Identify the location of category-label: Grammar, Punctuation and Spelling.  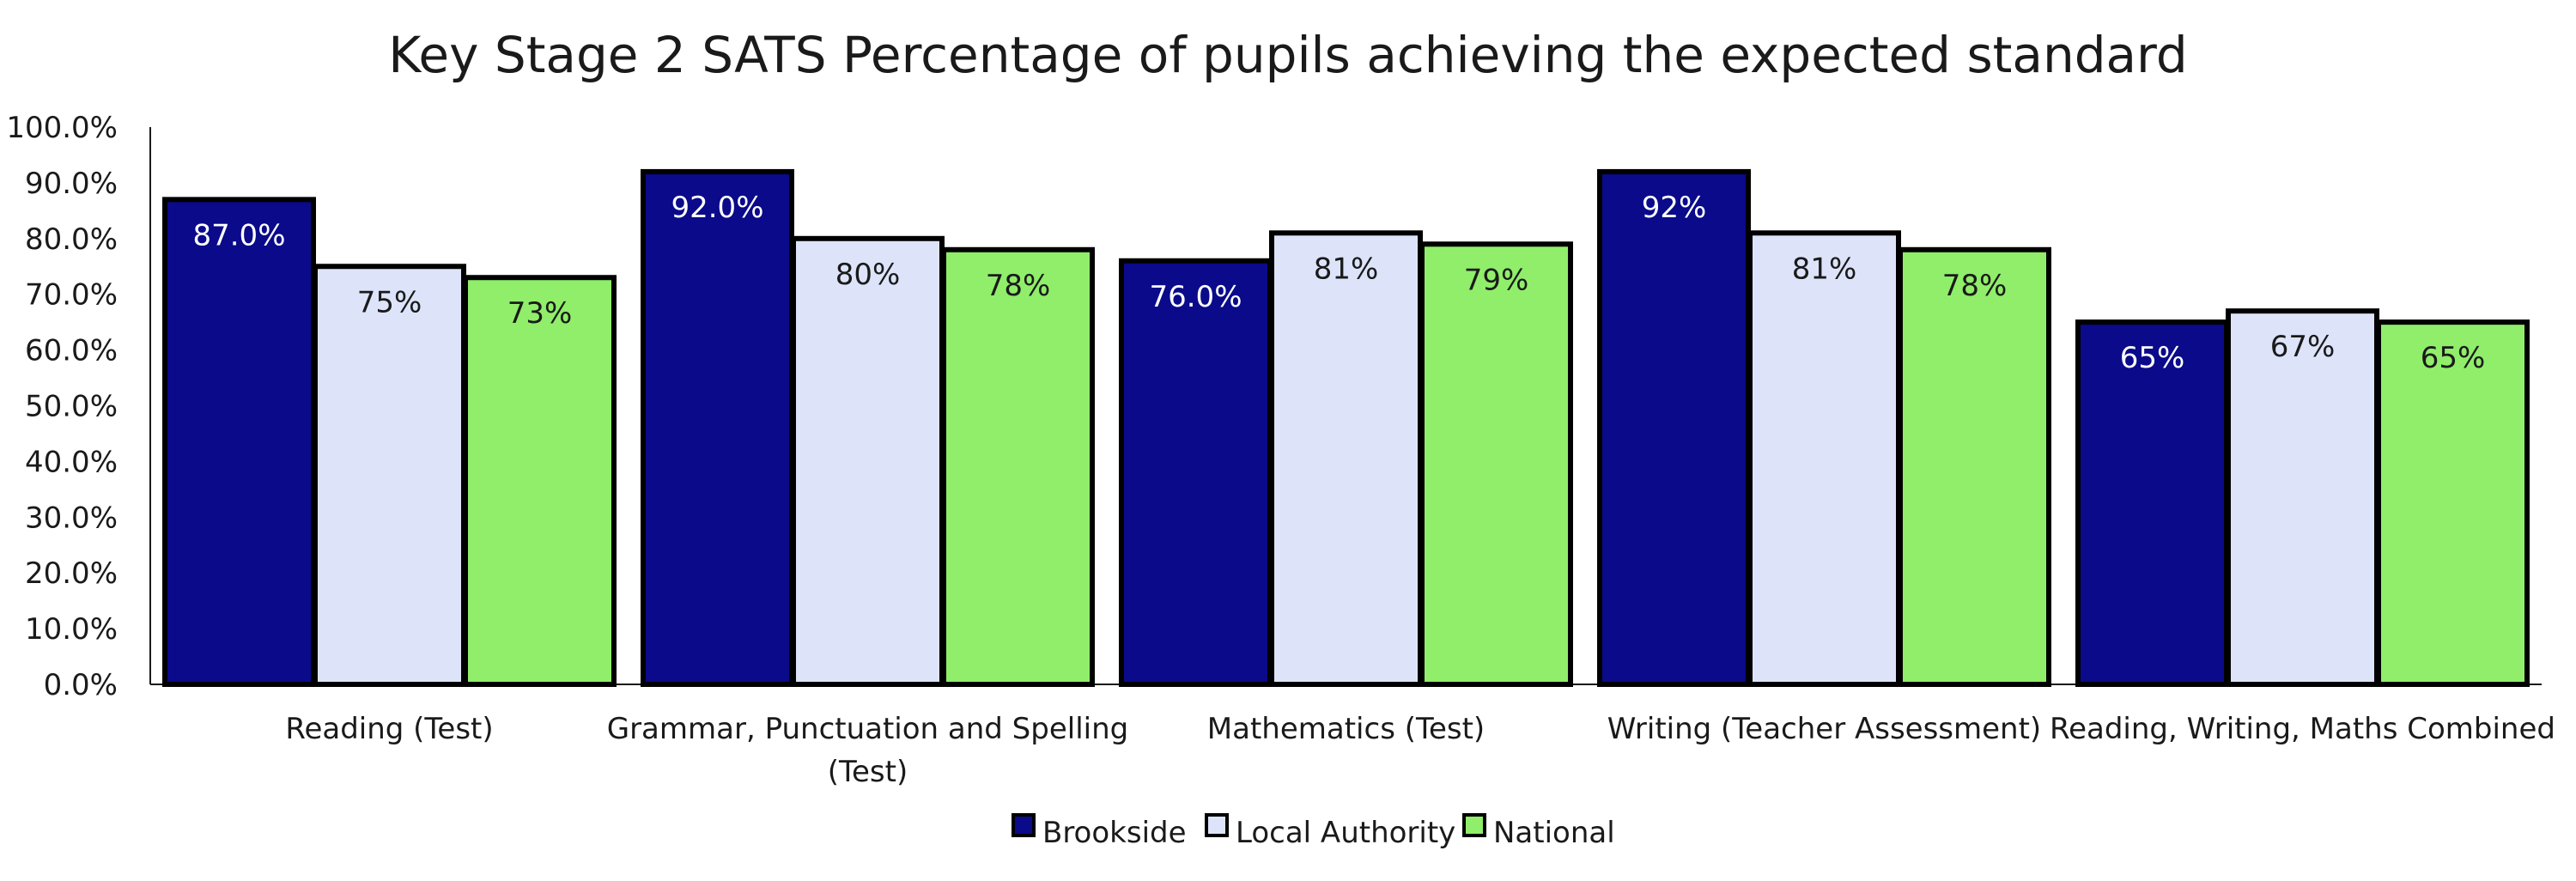
(868, 729).